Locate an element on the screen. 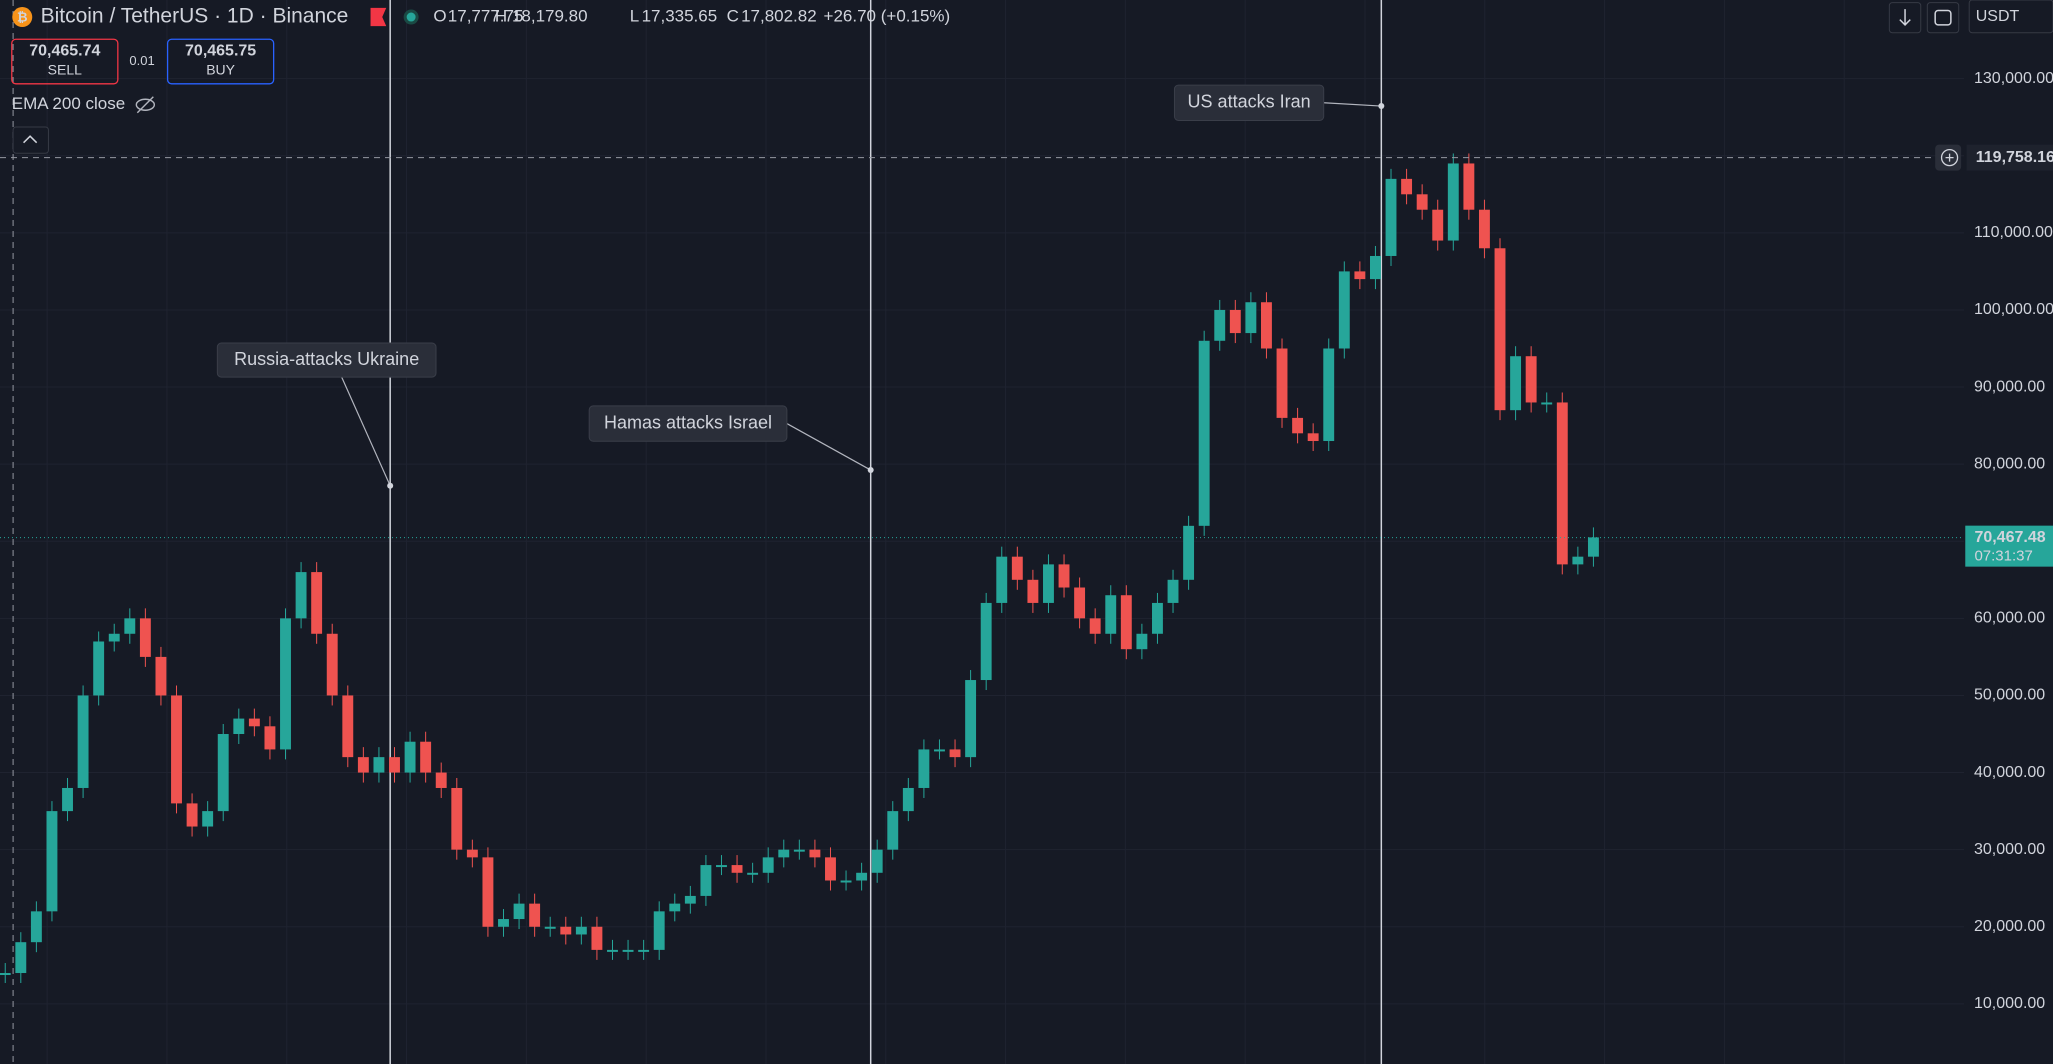 This screenshot has height=1064, width=2053. collapse-button is located at coordinates (30, 140).